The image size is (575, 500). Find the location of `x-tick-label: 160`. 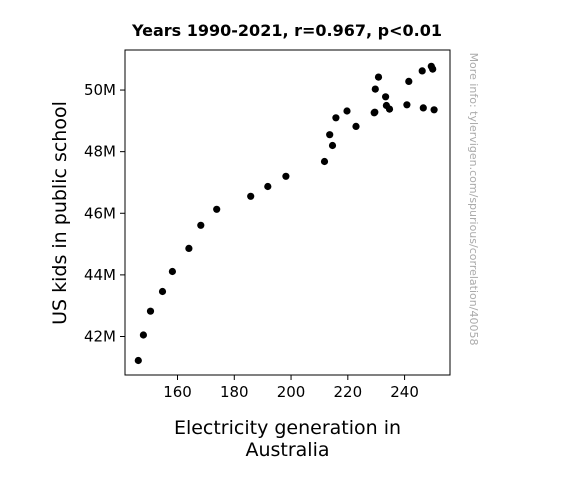

x-tick-label: 160 is located at coordinates (177, 392).